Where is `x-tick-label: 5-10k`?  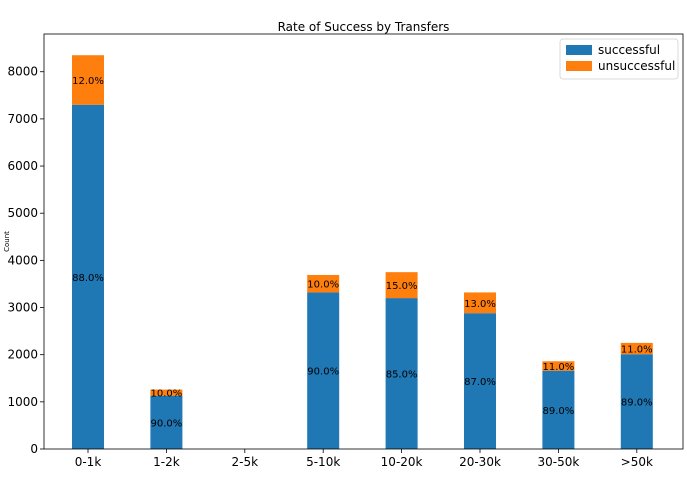 x-tick-label: 5-10k is located at coordinates (323, 462).